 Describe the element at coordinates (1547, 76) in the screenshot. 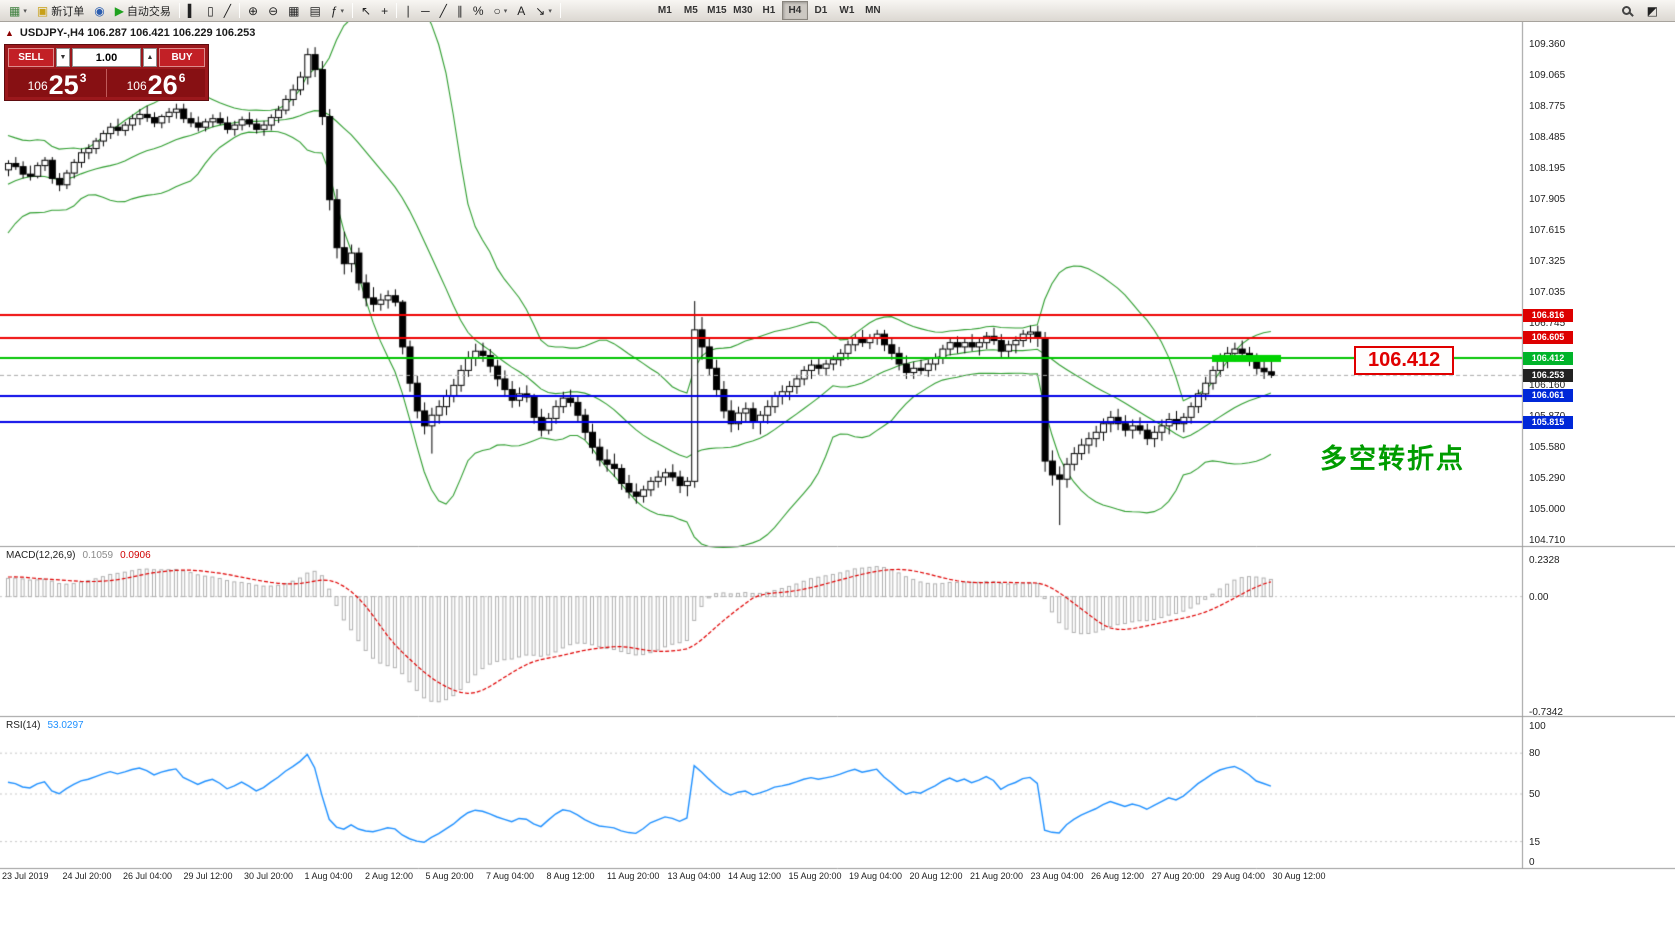

I see `price-axis-label: 109.065` at that location.